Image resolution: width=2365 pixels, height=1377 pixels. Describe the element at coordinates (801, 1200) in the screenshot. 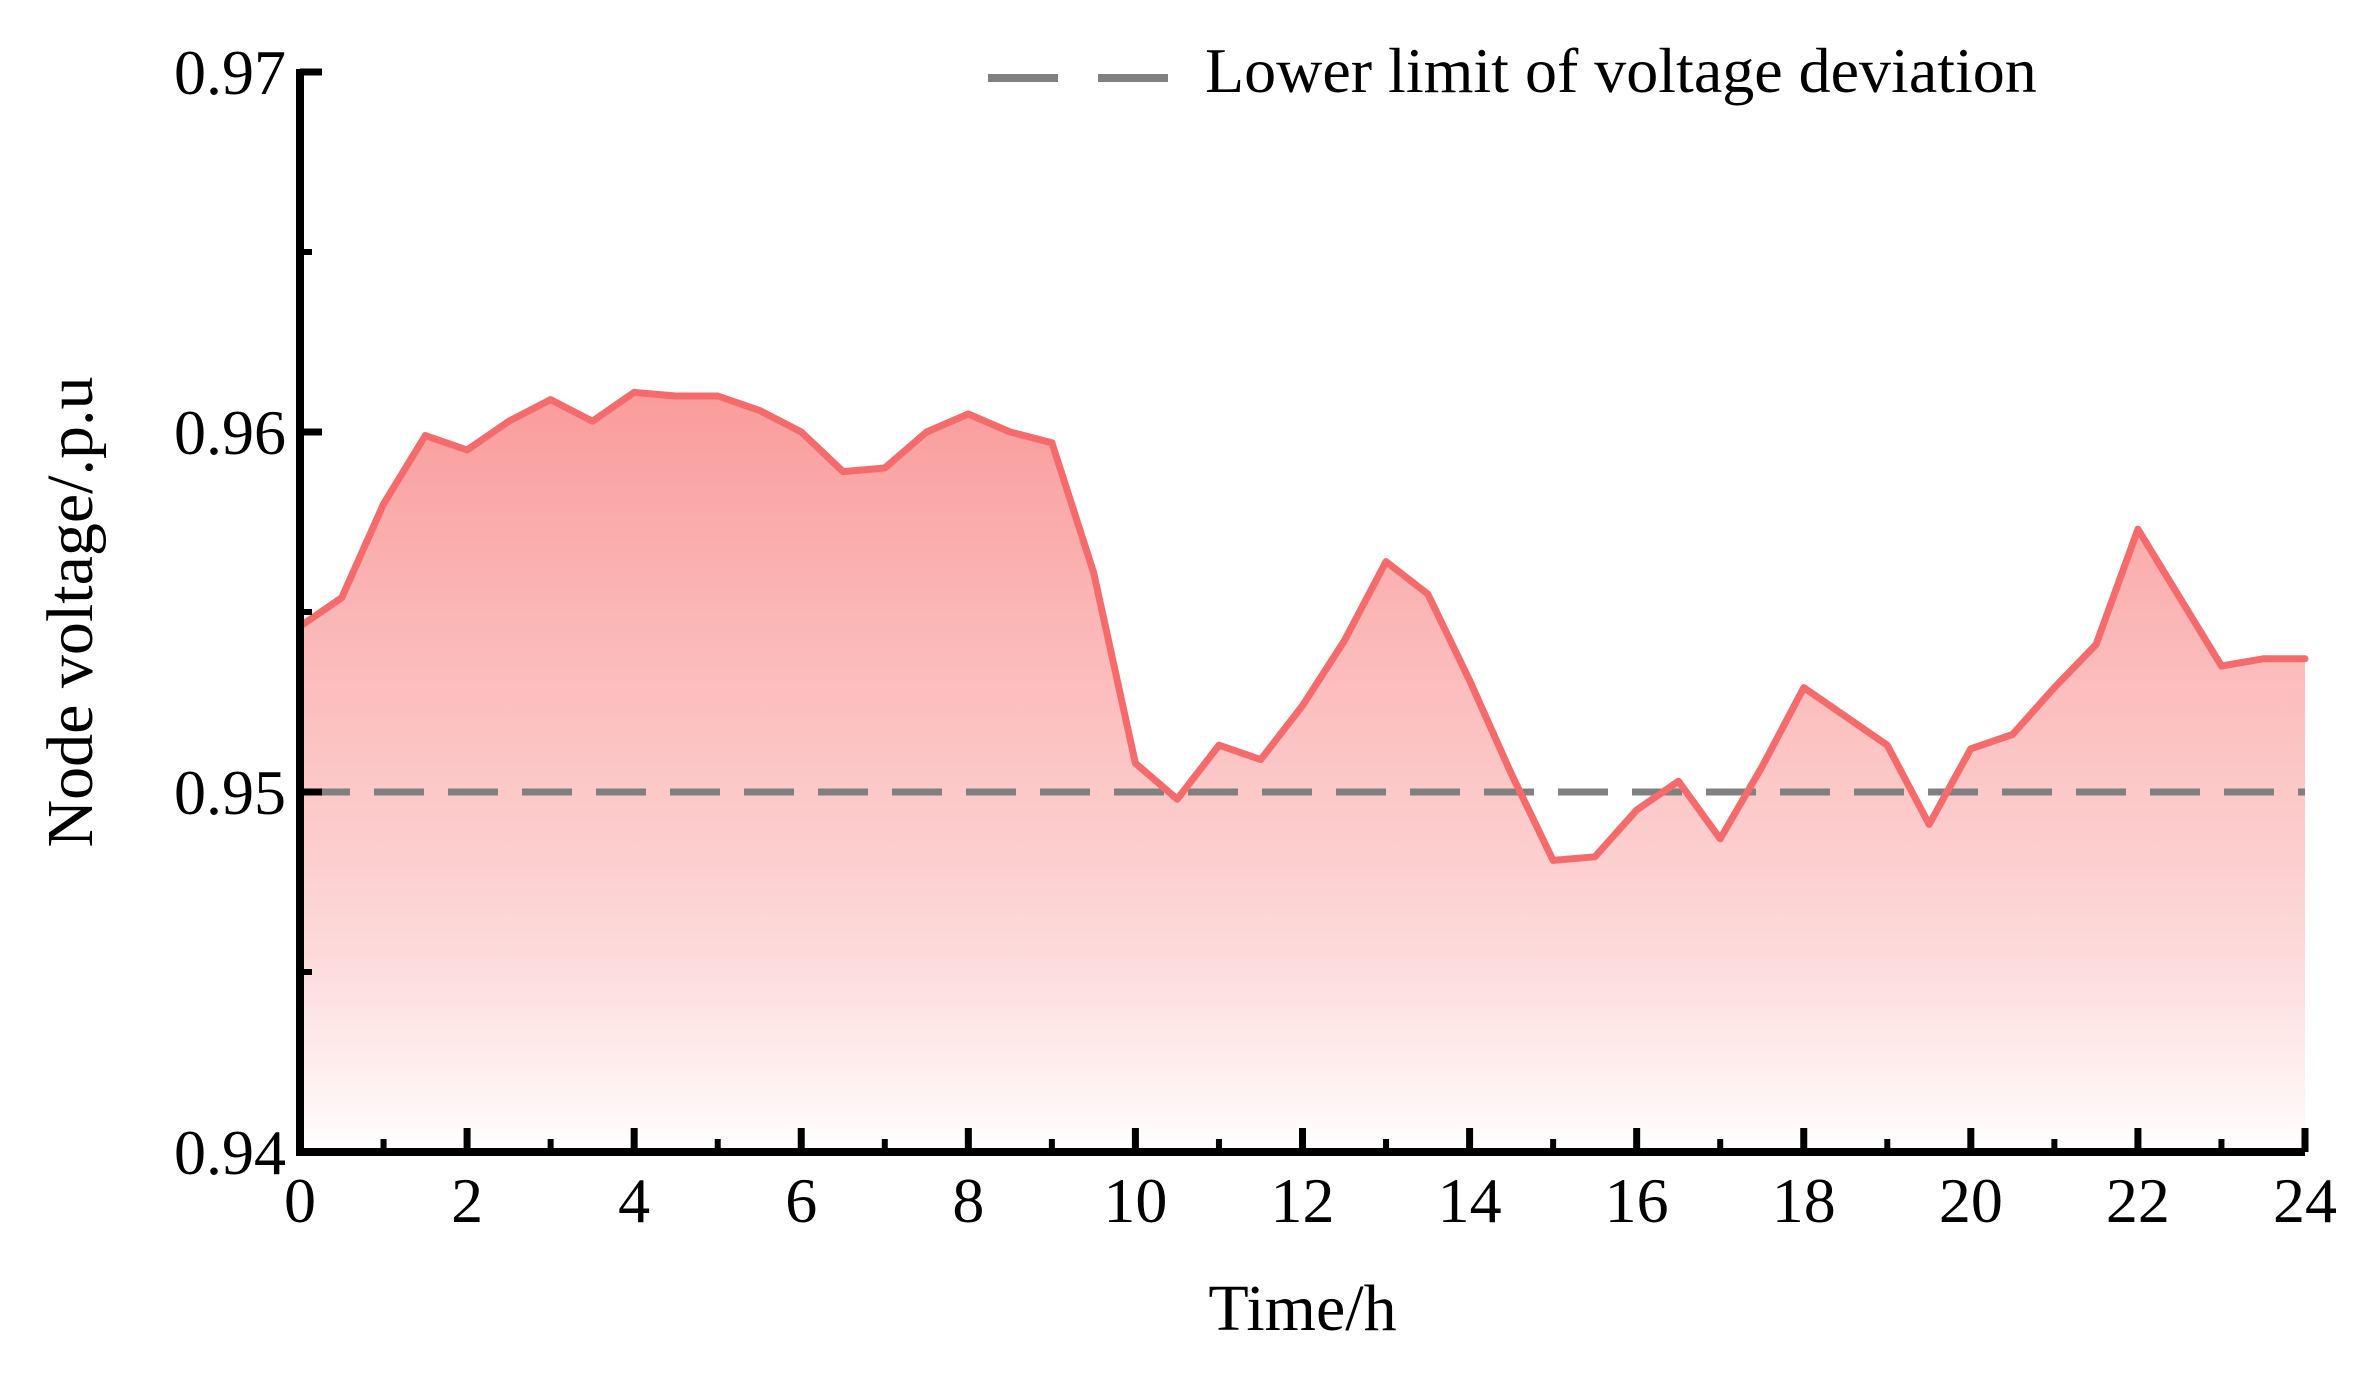

I see `x-tick-label: 6` at that location.